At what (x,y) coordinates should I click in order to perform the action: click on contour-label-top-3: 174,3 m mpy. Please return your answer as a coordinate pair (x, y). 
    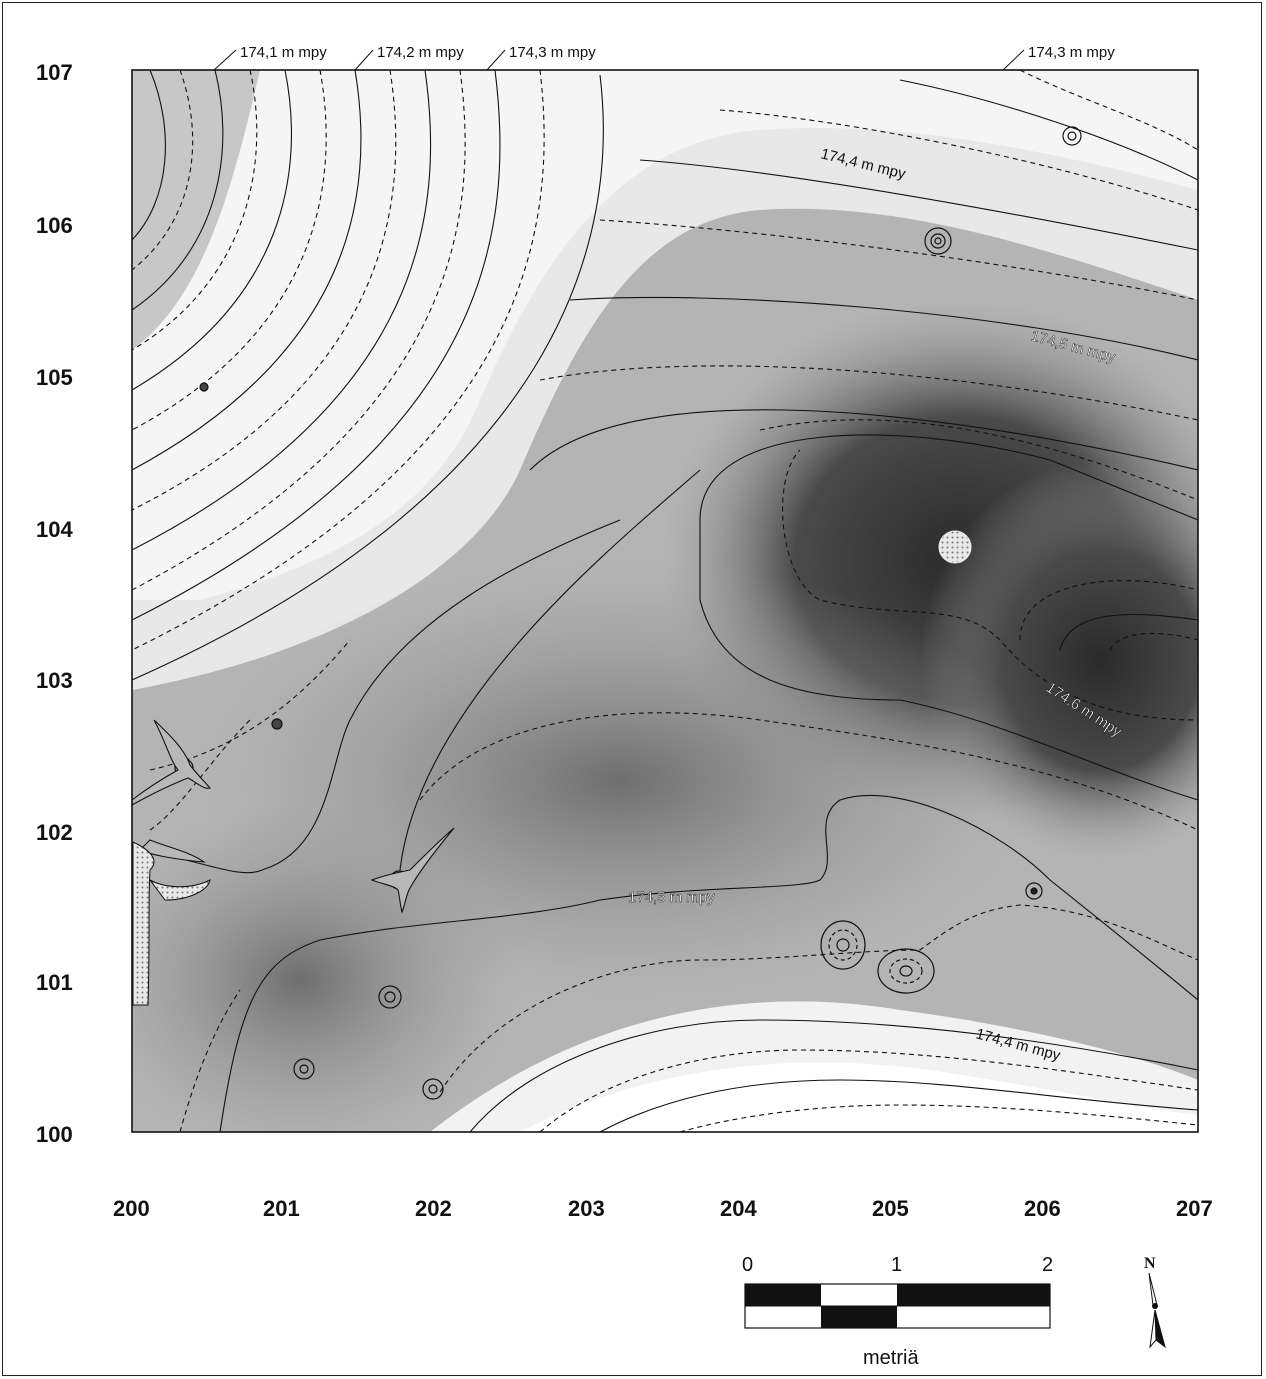
    Looking at the image, I should click on (541, 57).